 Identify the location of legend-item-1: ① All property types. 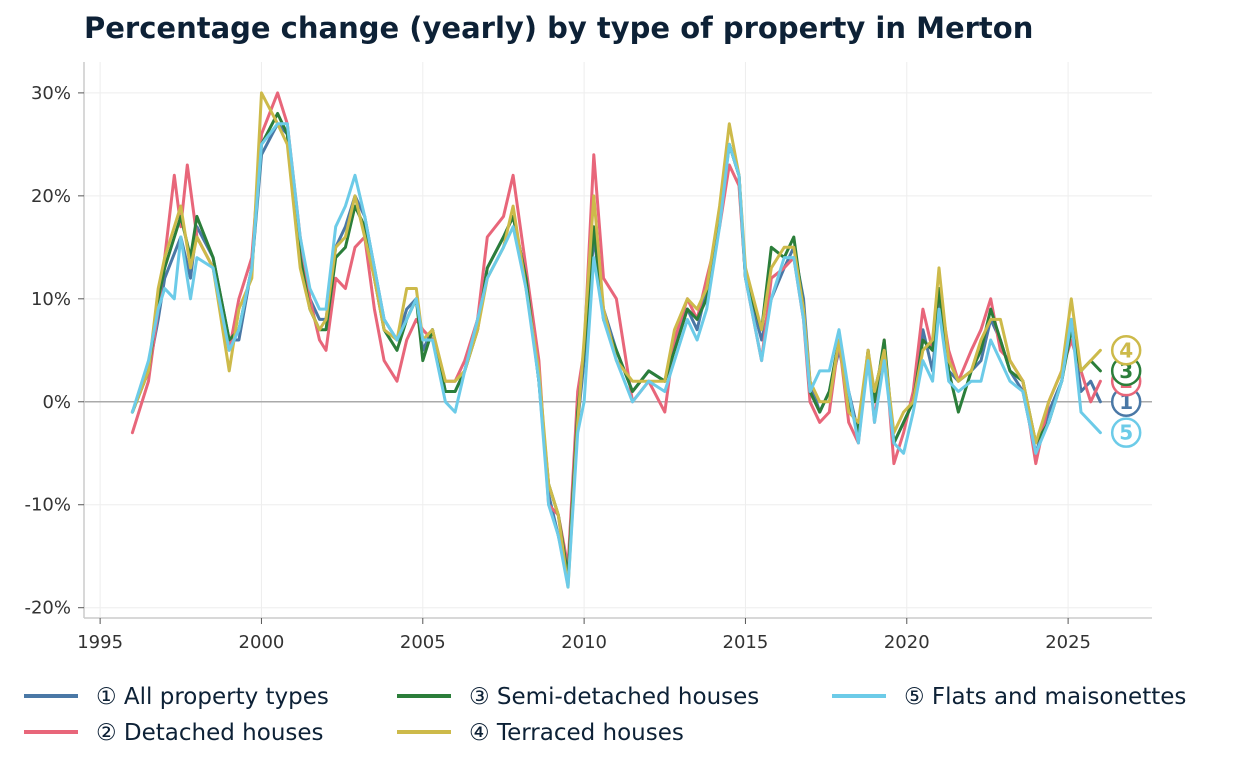
(176, 697).